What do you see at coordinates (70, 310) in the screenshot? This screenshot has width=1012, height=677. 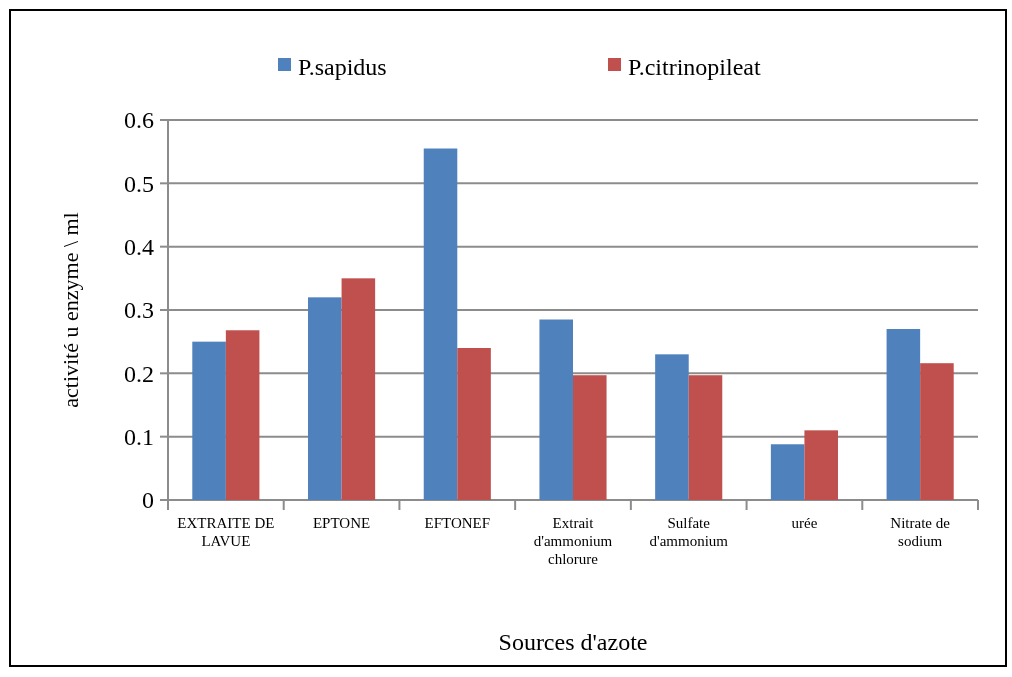 I see `y-axis-title: activité u enzyme \ ml` at bounding box center [70, 310].